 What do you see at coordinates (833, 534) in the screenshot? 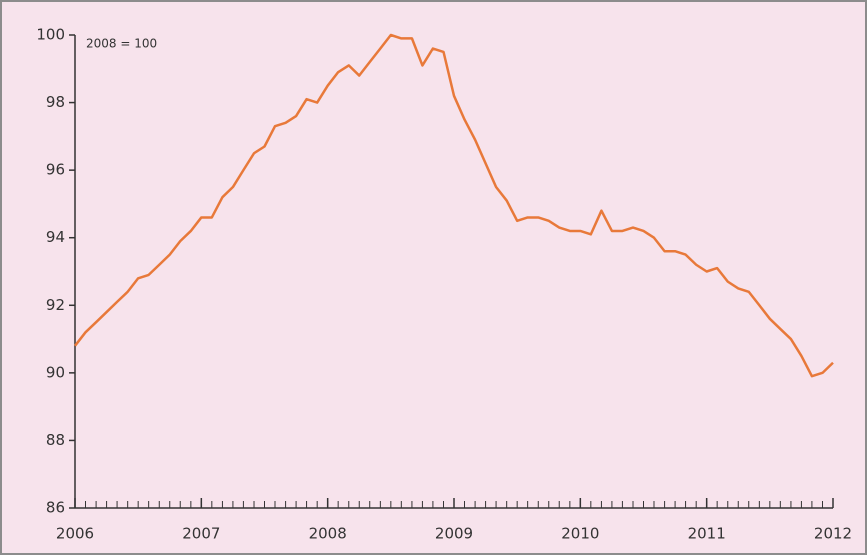
I see `x-tick-label: 2012` at bounding box center [833, 534].